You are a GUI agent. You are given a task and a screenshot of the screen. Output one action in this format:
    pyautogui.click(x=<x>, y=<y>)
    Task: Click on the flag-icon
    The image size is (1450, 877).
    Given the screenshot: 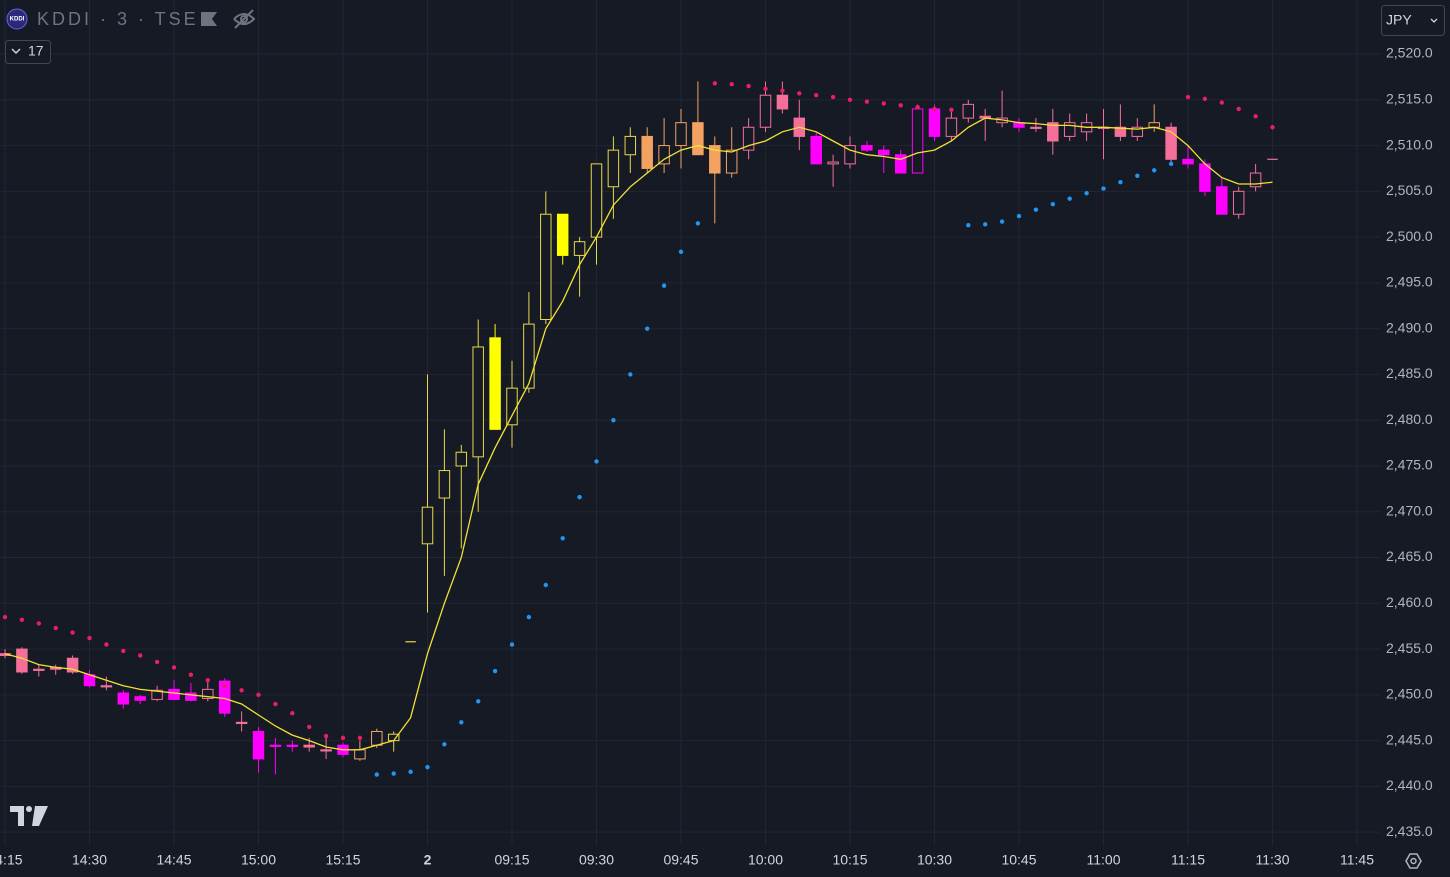 What is the action you would take?
    pyautogui.click(x=209, y=19)
    